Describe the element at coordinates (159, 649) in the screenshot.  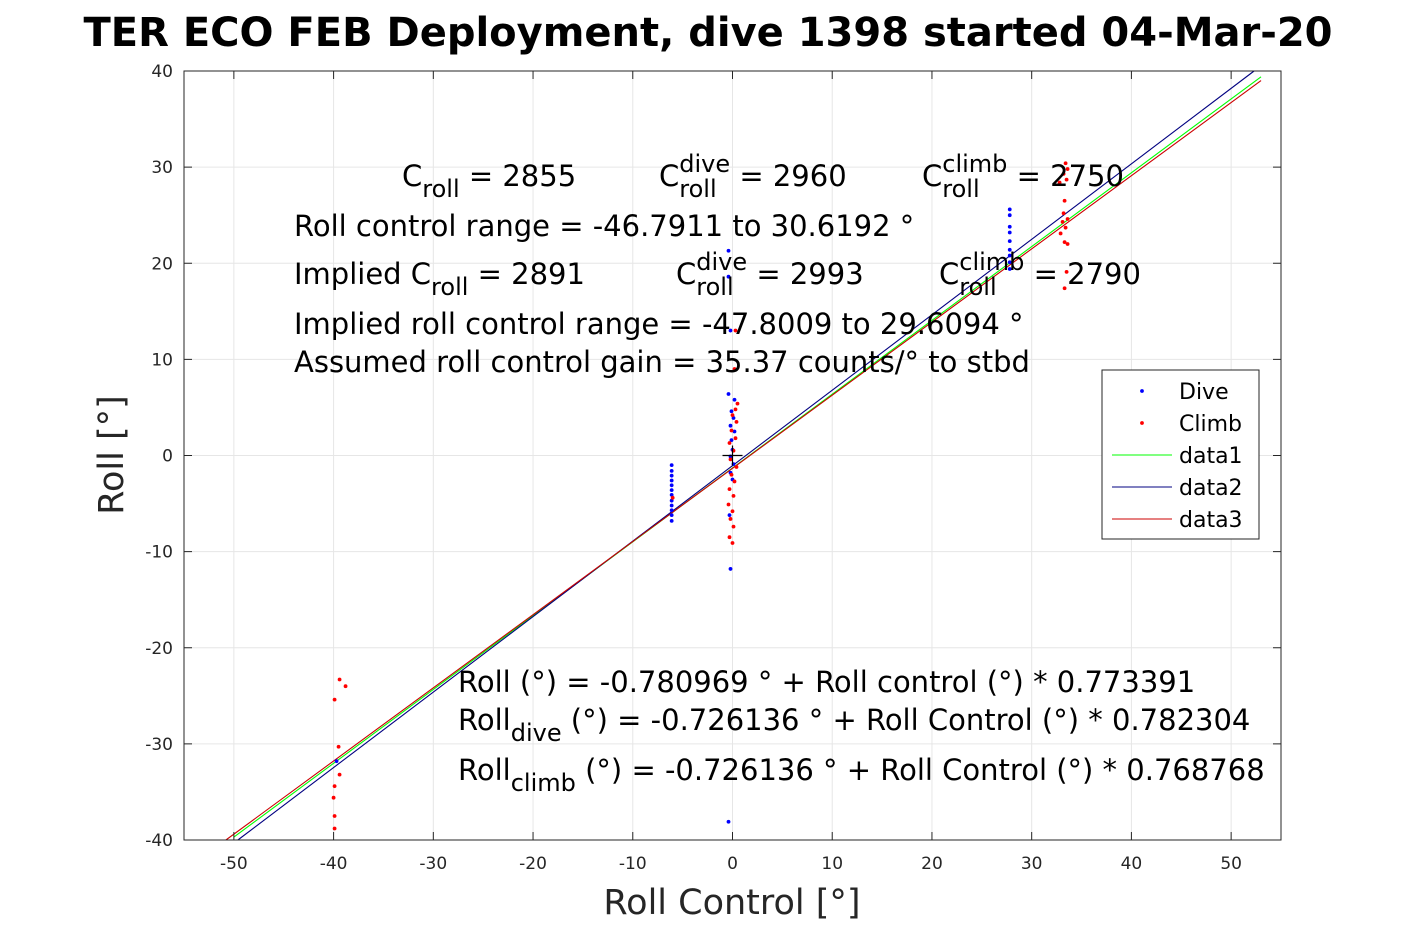
I see `y-tick-label: -20` at that location.